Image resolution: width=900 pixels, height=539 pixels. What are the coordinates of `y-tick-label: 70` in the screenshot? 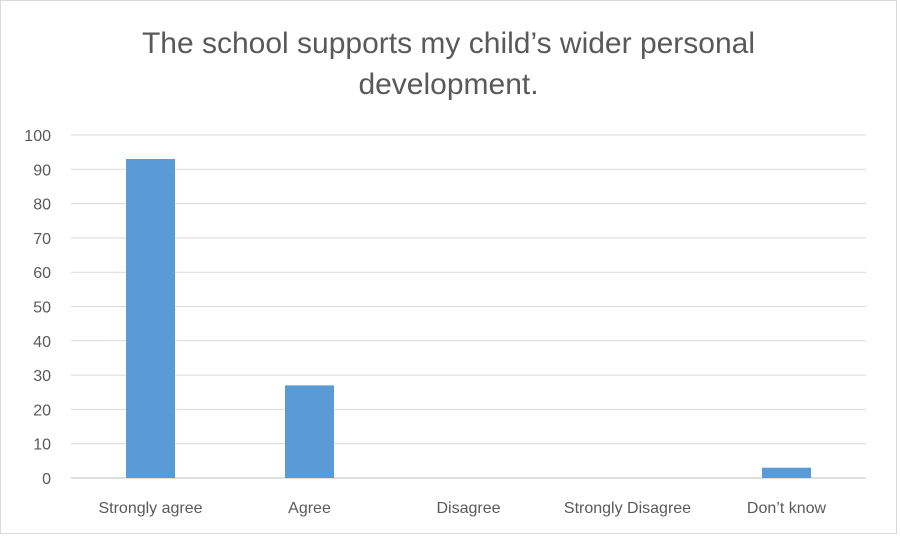 It's located at (42, 239).